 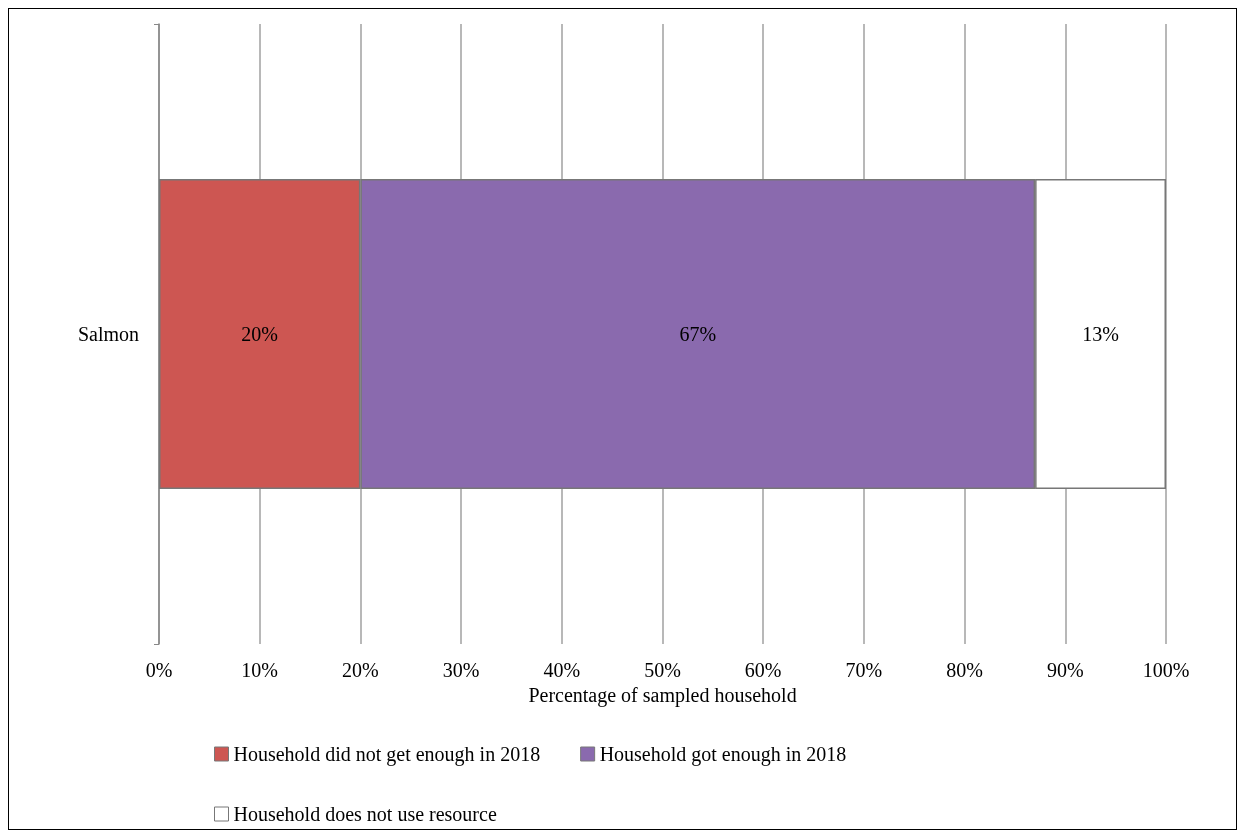 I want to click on x-tick-label: 90%, so click(x=1065, y=670).